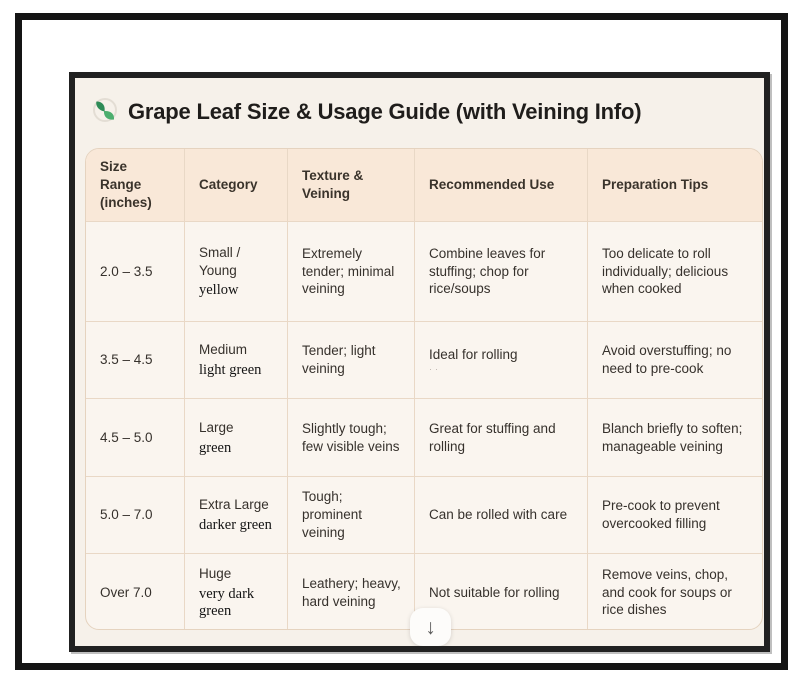 This screenshot has height=681, width=807. Describe the element at coordinates (350, 591) in the screenshot. I see `cell-texture: Leathery; heavy, hard veining` at that location.